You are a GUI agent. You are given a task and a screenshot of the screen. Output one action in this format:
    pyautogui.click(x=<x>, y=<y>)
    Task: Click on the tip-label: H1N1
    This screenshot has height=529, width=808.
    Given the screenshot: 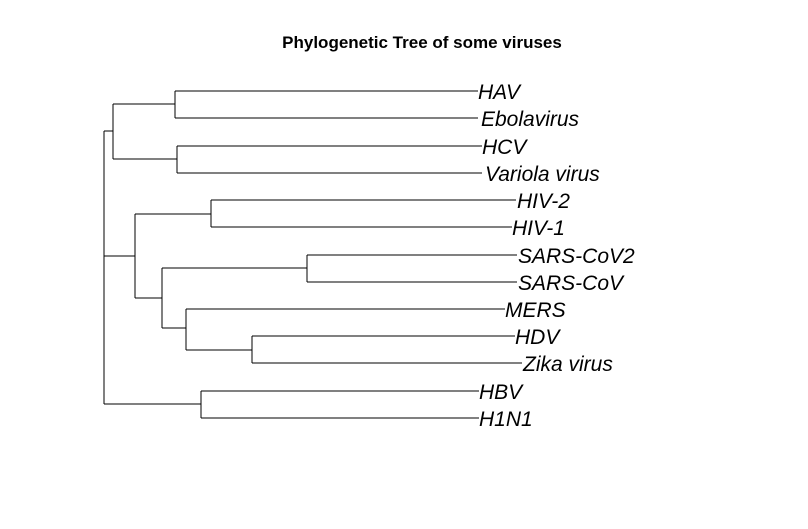 What is the action you would take?
    pyautogui.click(x=506, y=419)
    